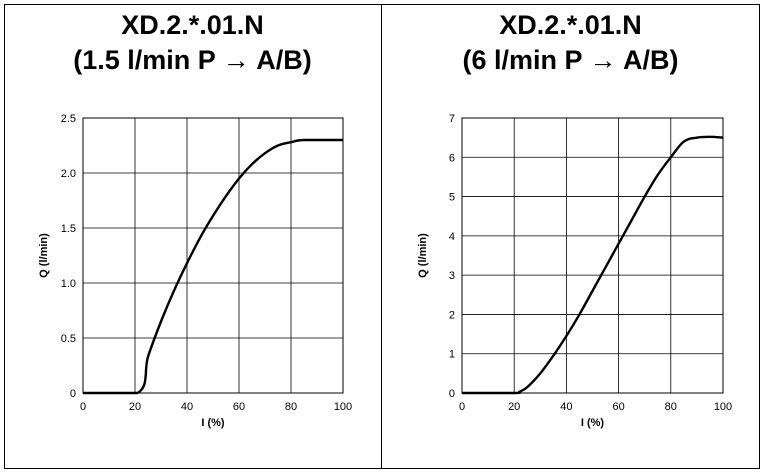 The width and height of the screenshot is (764, 472). What do you see at coordinates (73, 394) in the screenshot?
I see `y-tick-label-left: 0` at bounding box center [73, 394].